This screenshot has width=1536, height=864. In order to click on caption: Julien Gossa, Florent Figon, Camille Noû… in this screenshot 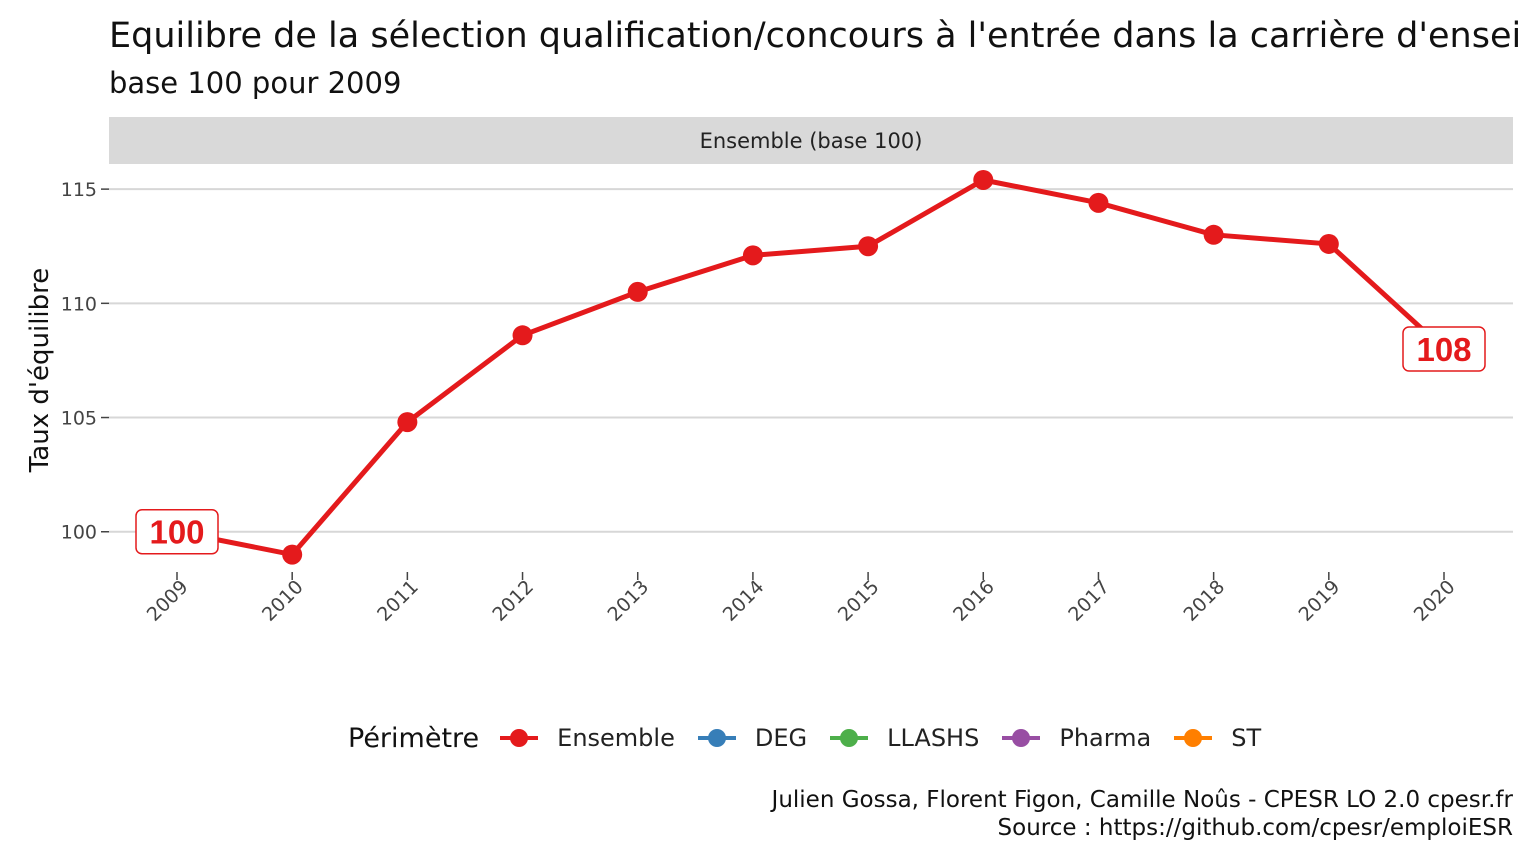, I will do `click(1142, 814)`.